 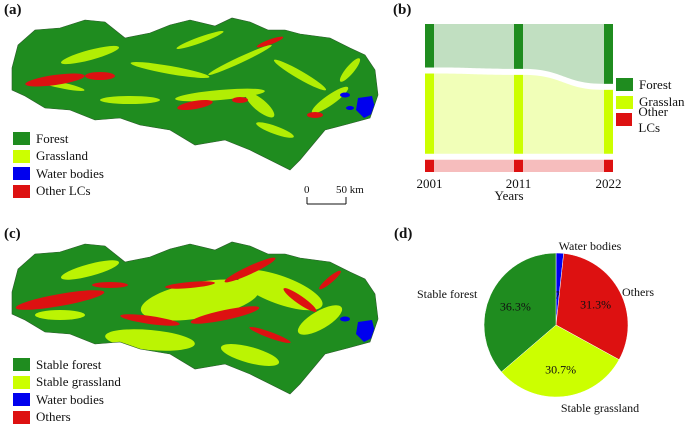 I want to click on pie-slice-others, so click(x=592, y=307).